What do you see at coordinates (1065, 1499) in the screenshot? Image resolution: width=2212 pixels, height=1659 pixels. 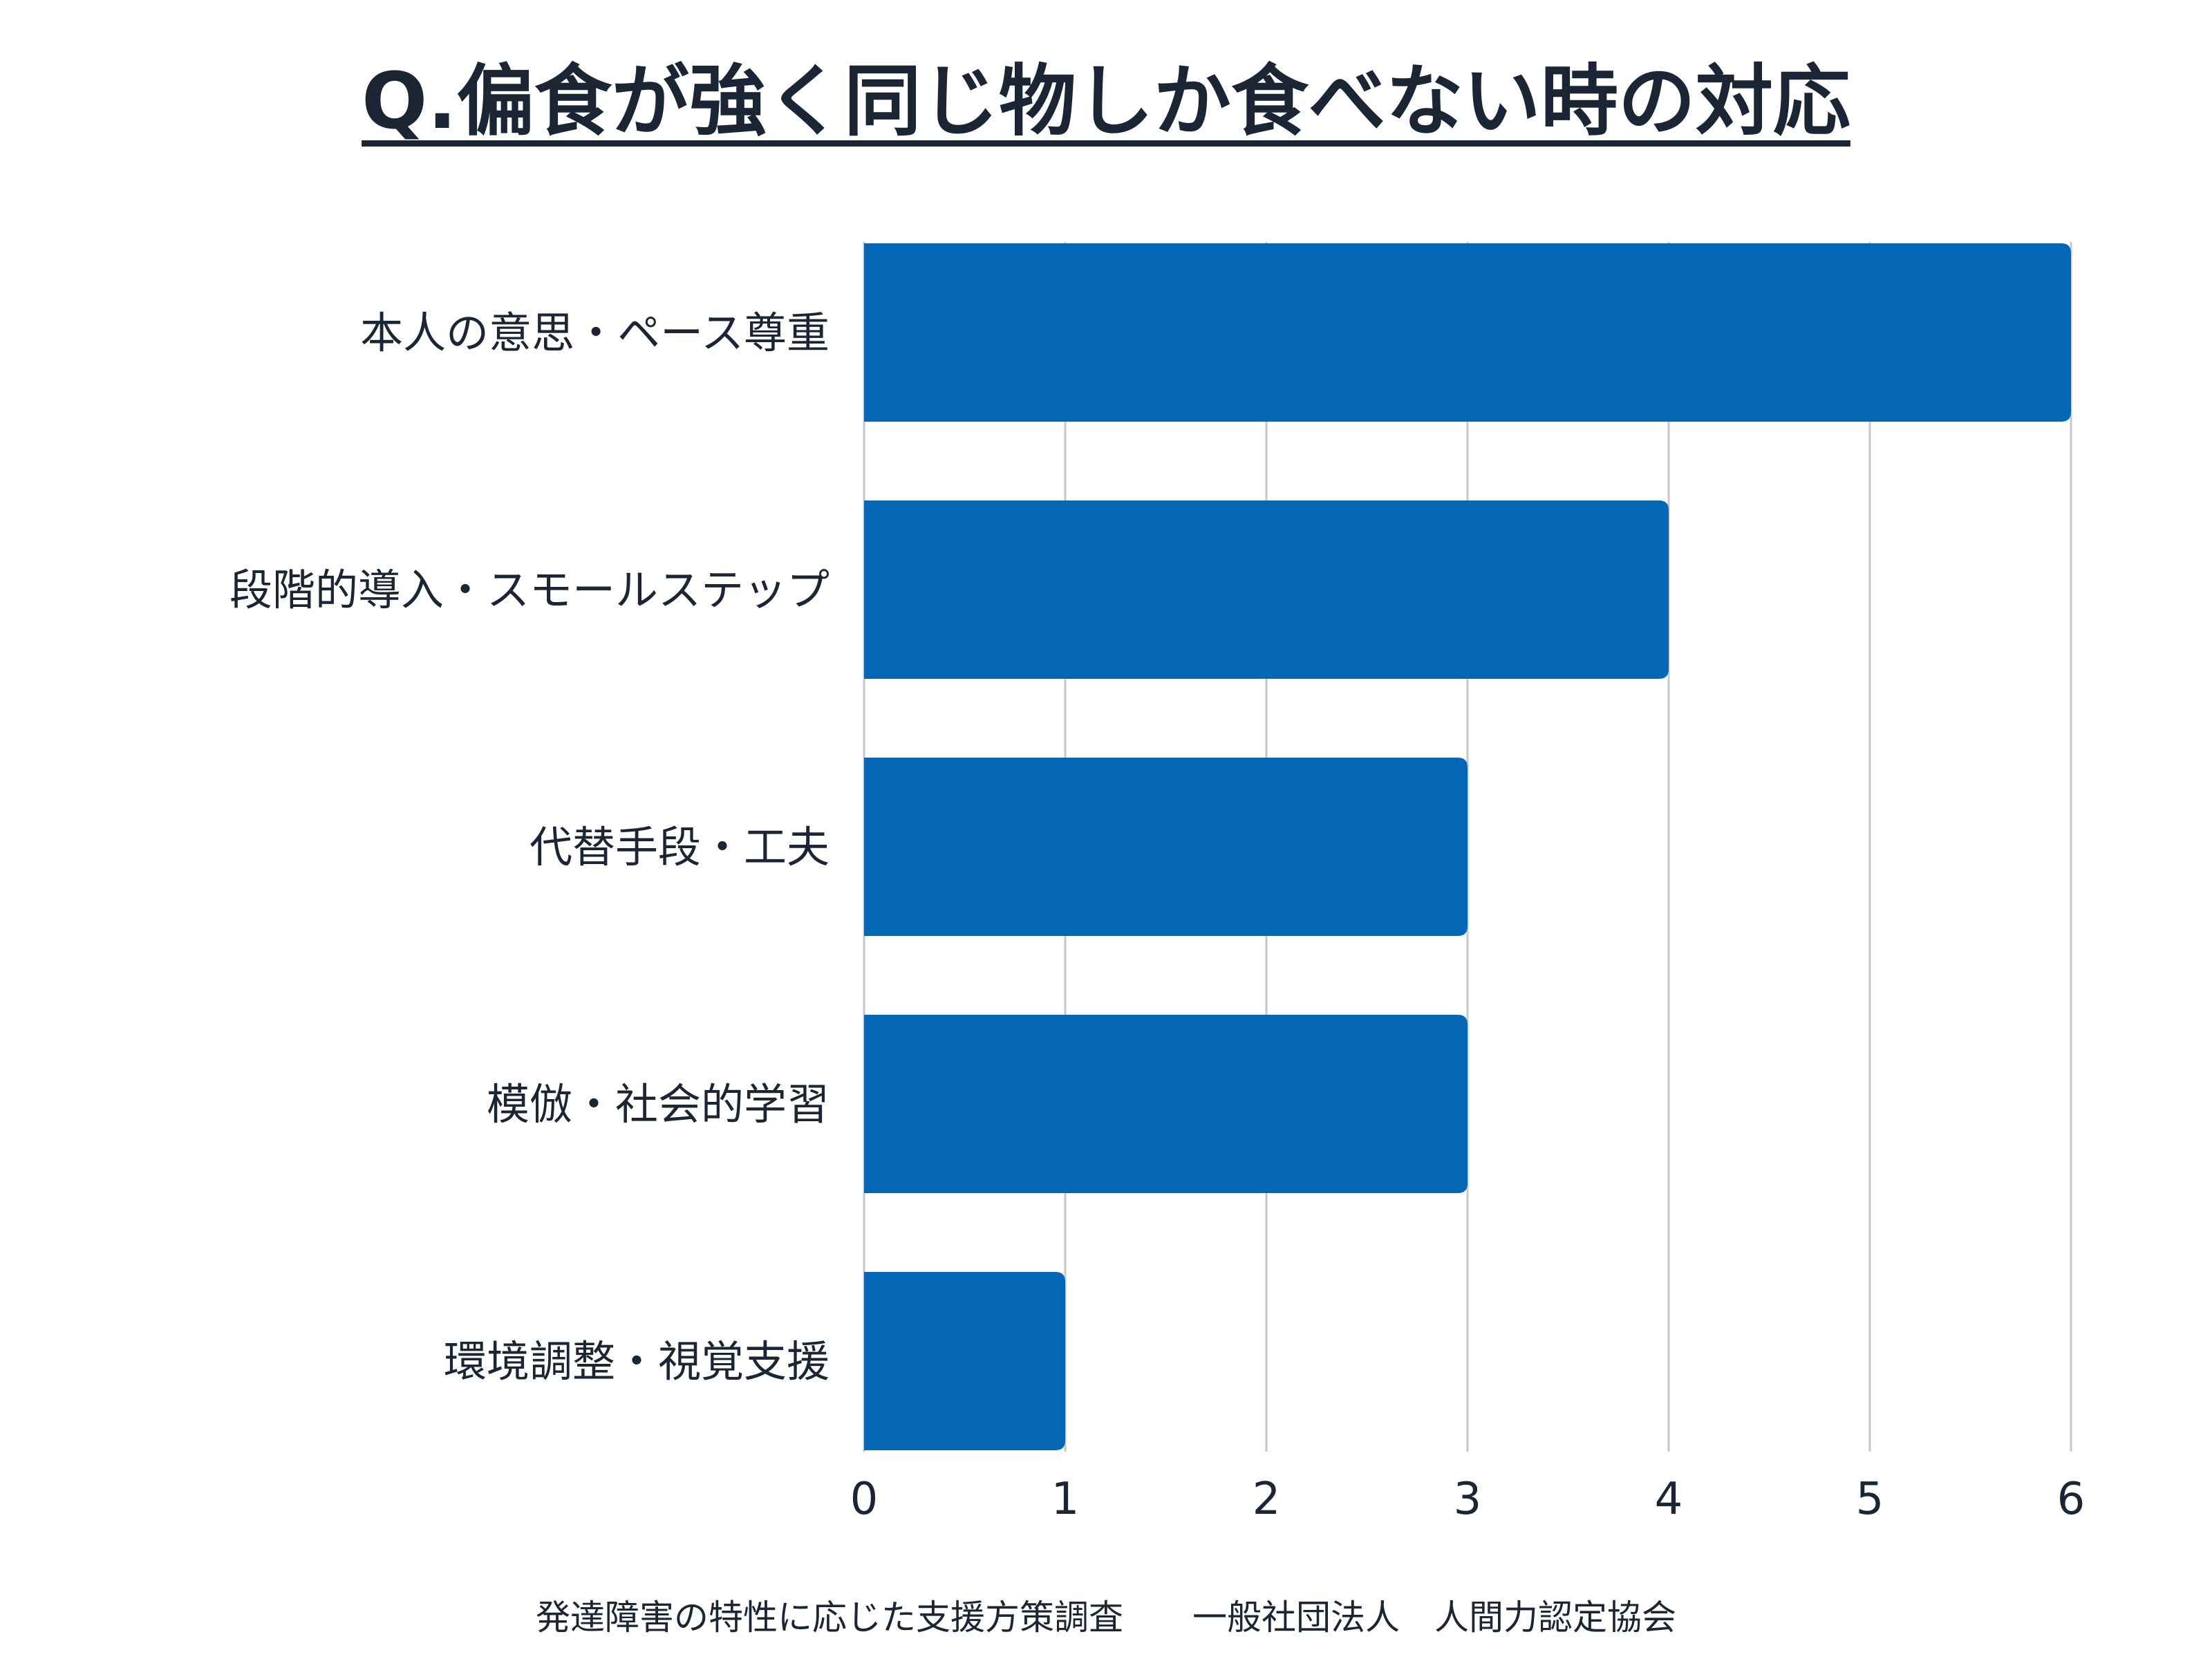 I see `x-tick-label-1: 1` at bounding box center [1065, 1499].